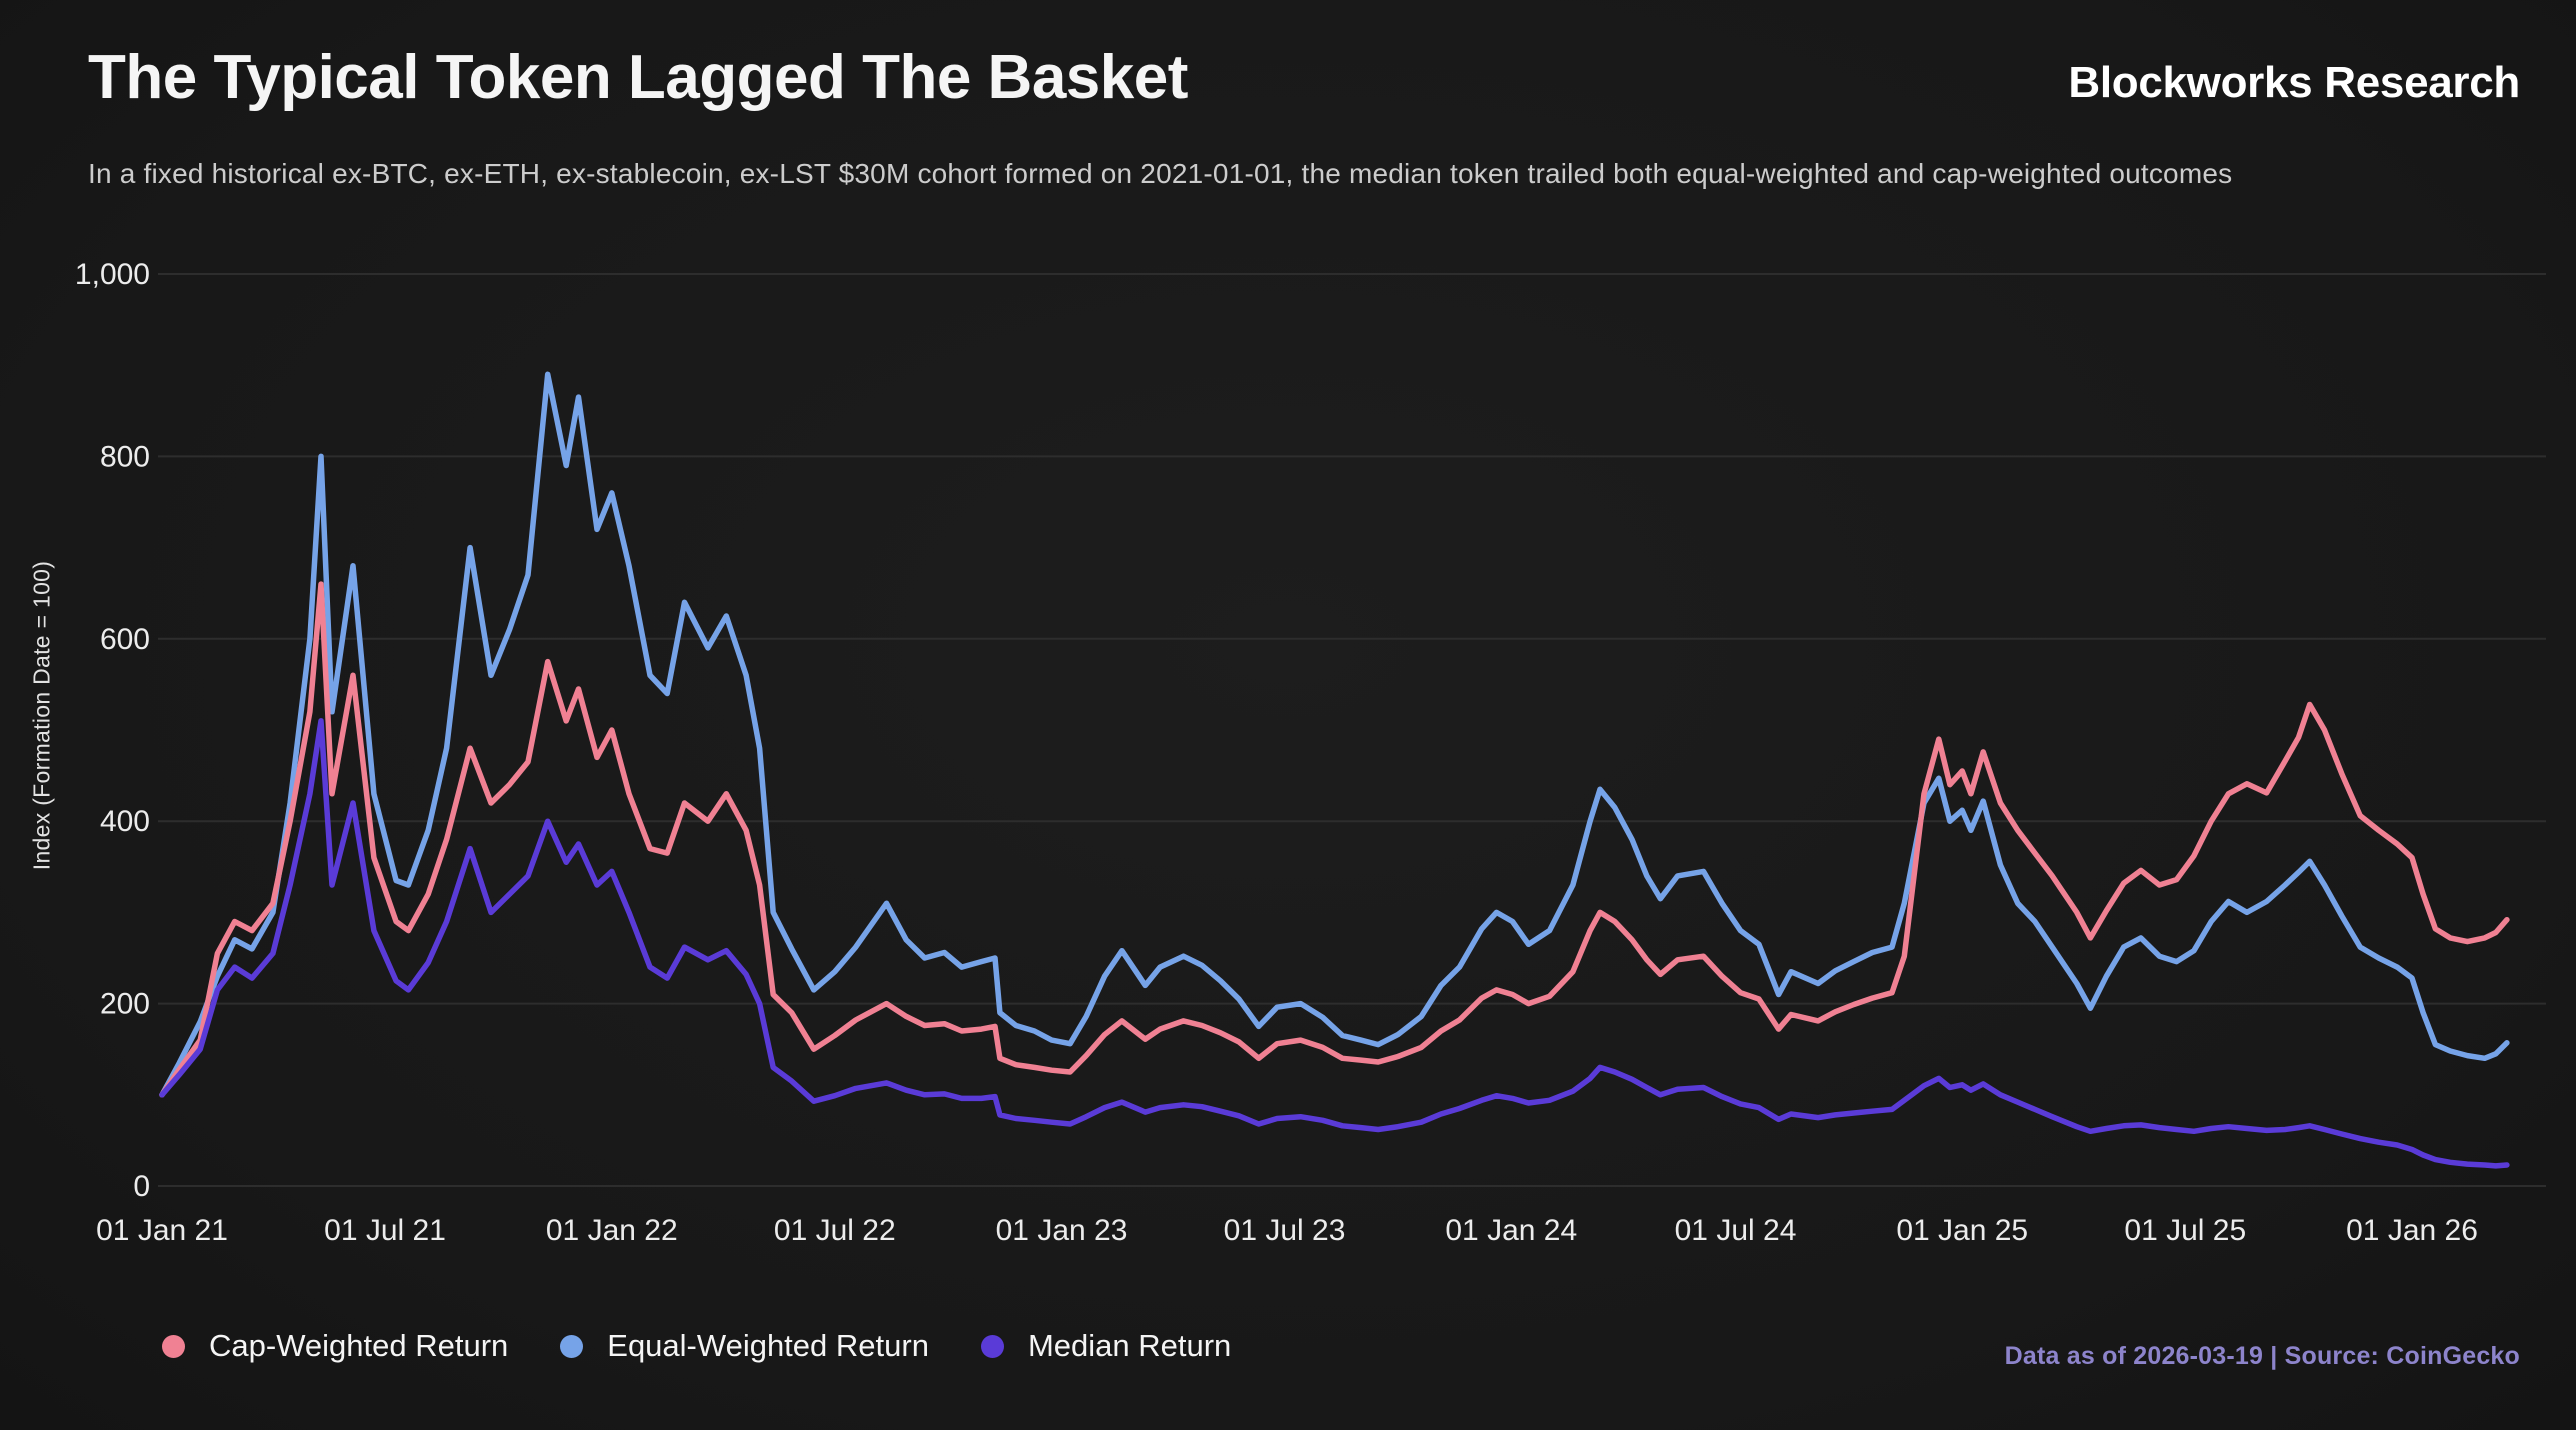 The width and height of the screenshot is (2576, 1430). What do you see at coordinates (612, 1230) in the screenshot?
I see `x-tick-label: 01 Jan 22` at bounding box center [612, 1230].